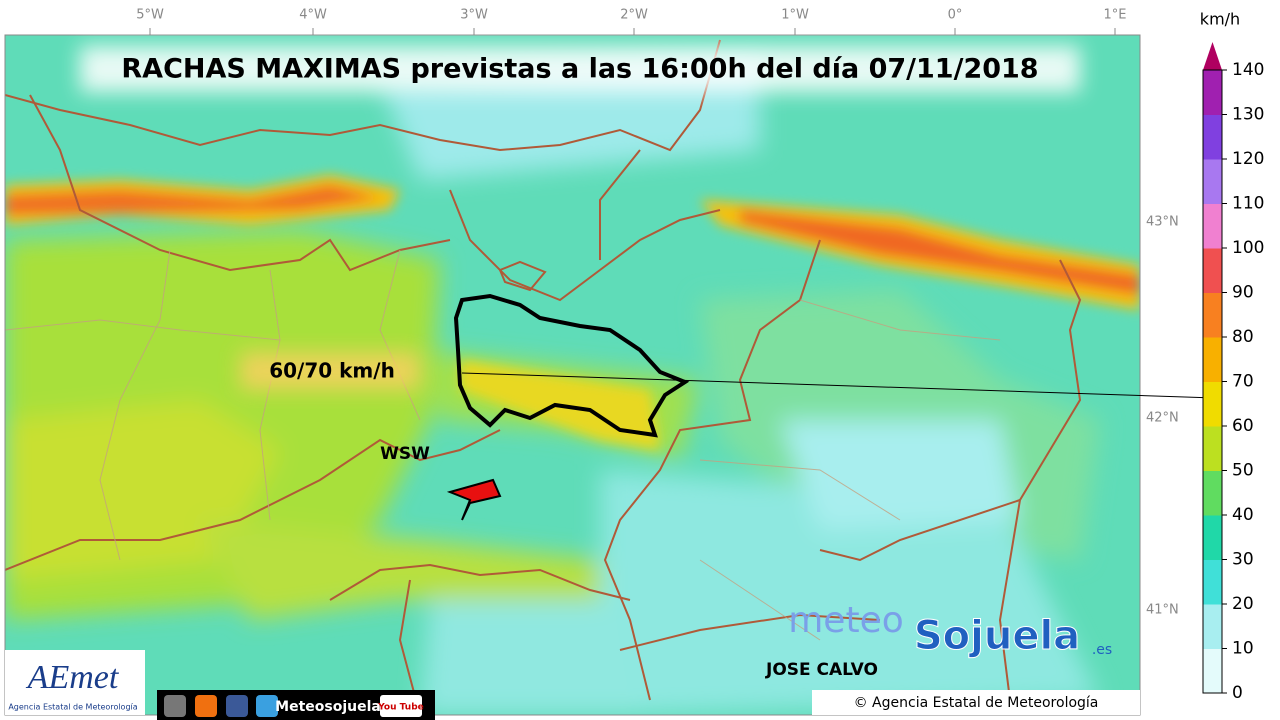 The height and width of the screenshot is (720, 1280). Describe the element at coordinates (1248, 204) in the screenshot. I see `colorbar-tick-label: 110` at that location.